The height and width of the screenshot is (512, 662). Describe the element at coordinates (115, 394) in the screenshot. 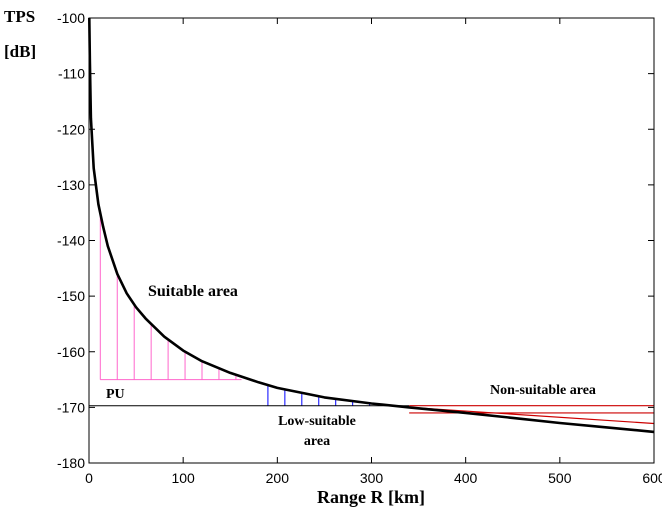

I see `pu-annotation: PU` at that location.